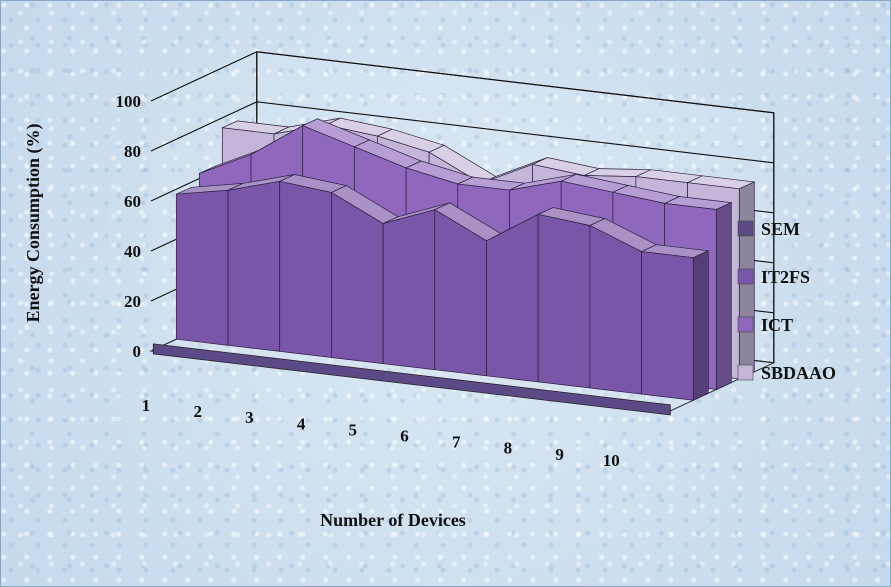 This screenshot has height=587, width=891. What do you see at coordinates (745, 372) in the screenshot?
I see `legend-swatch-sbdaao` at bounding box center [745, 372].